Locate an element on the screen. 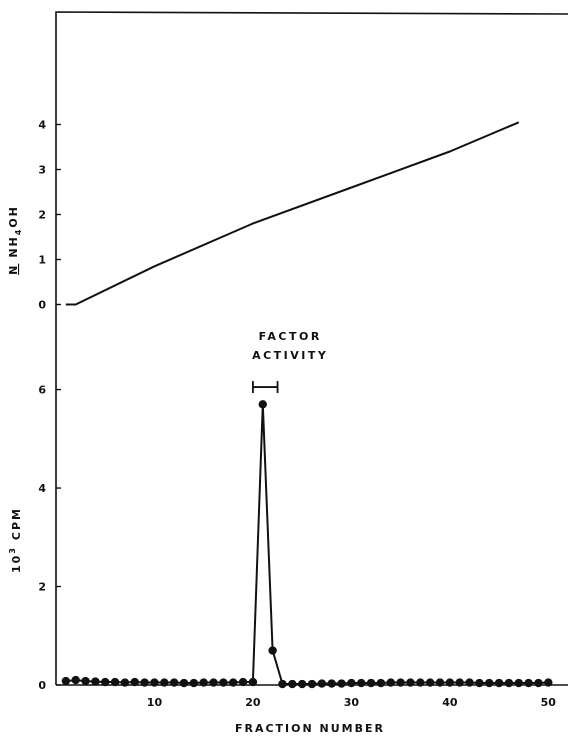 The height and width of the screenshot is (740, 570). top-y-axis-ticks: 0 1 2 3 4 is located at coordinates (49, 215).